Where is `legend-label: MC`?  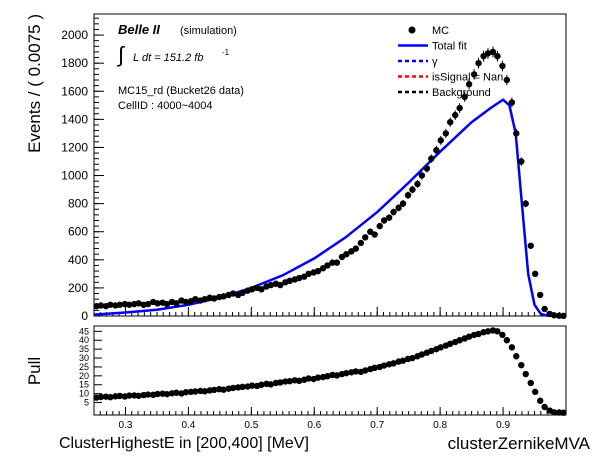 legend-label: MC is located at coordinates (440, 31).